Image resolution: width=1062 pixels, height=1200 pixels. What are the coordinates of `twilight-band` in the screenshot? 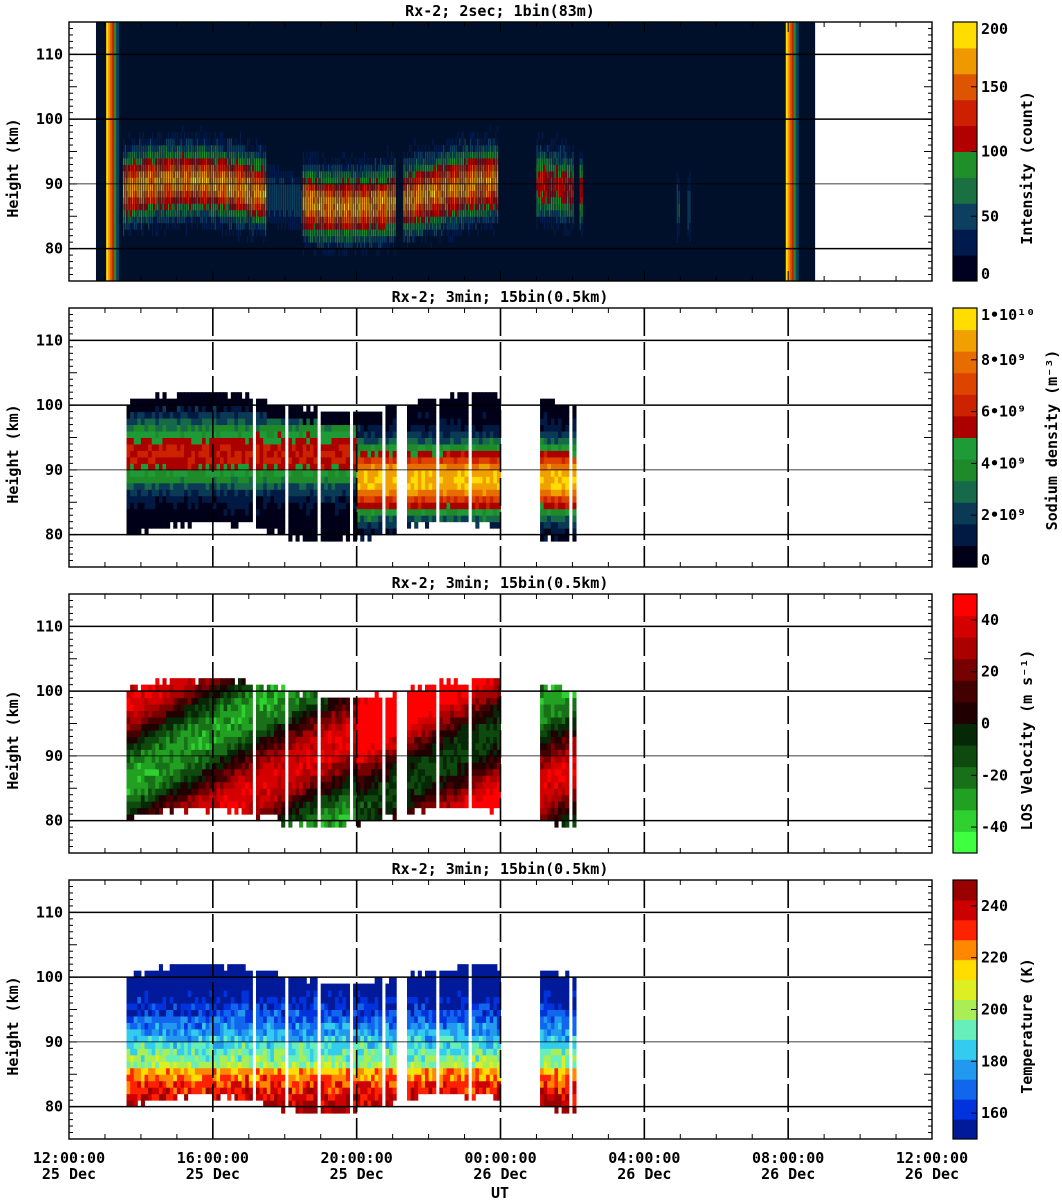 It's located at (797, 151).